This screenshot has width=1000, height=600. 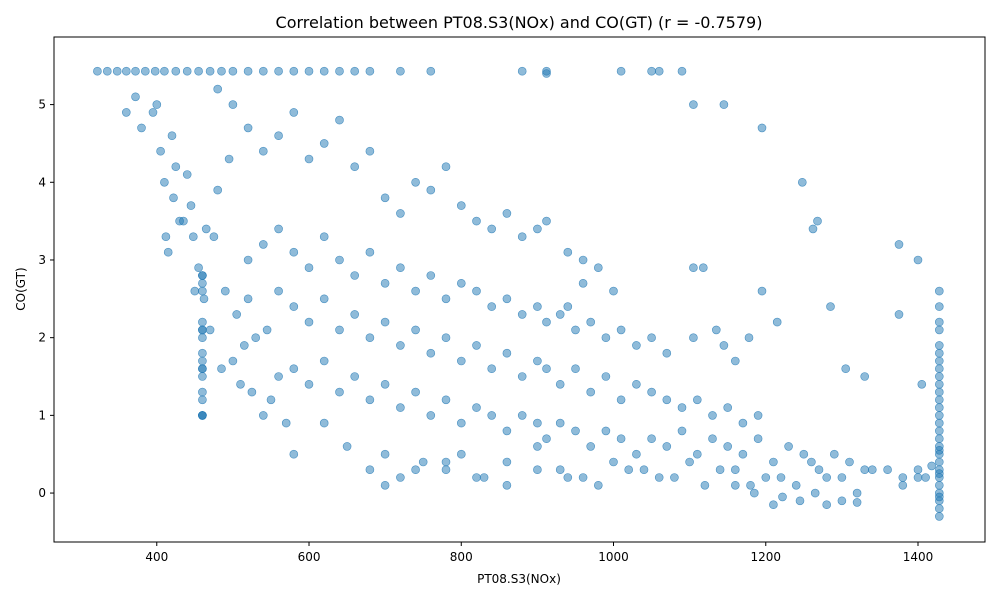 I want to click on y-tick-label: 4, so click(x=42, y=182).